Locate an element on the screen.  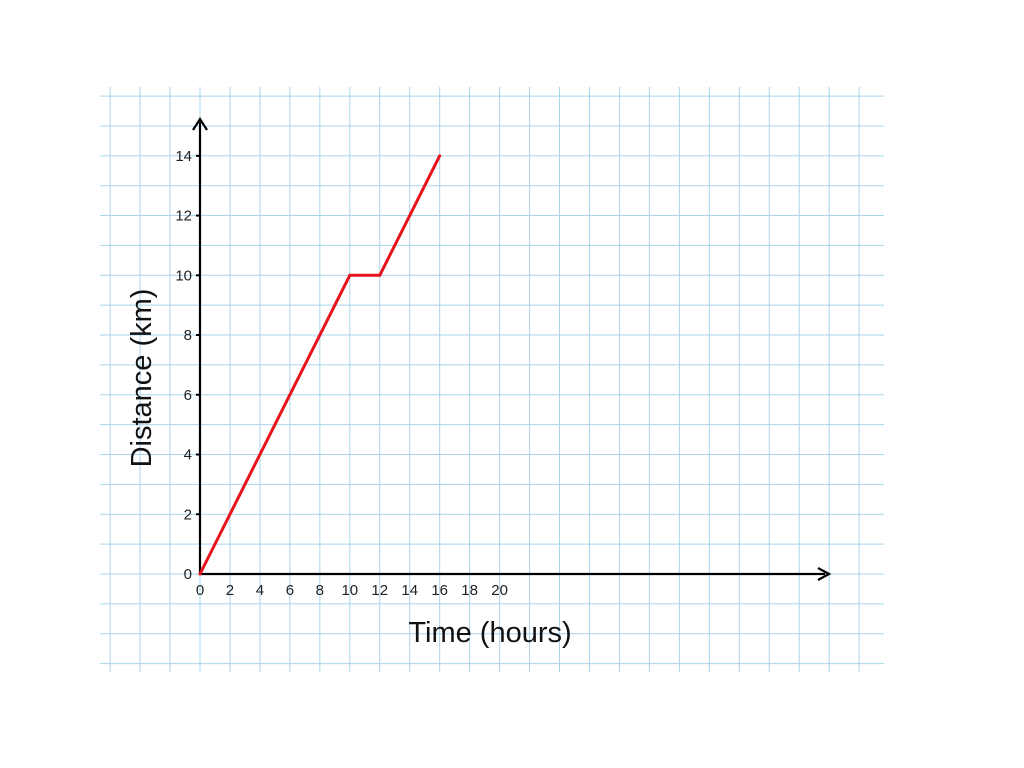
y-tick-label: 0 is located at coordinates (188, 574).